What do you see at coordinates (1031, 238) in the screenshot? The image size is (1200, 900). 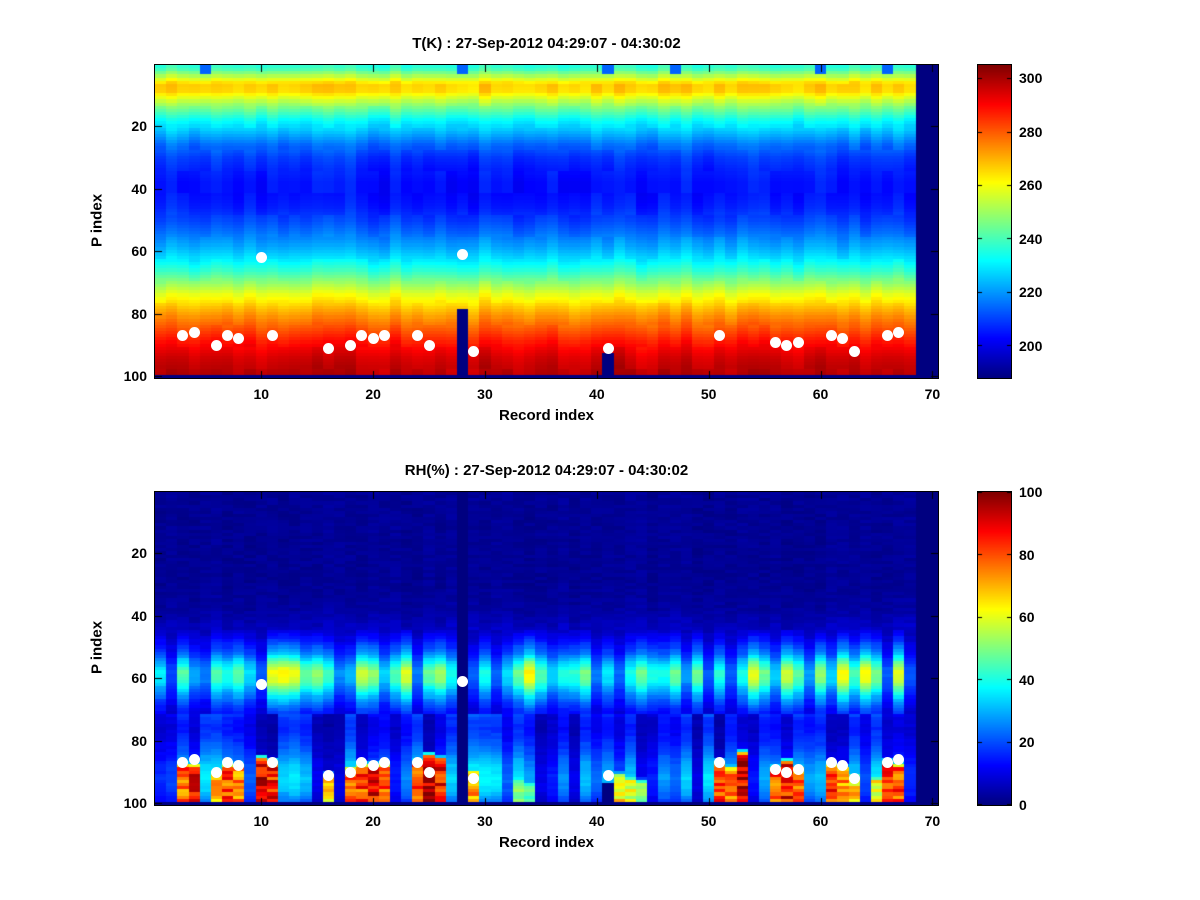 I see `colorbar-tick-label: 240` at bounding box center [1031, 238].